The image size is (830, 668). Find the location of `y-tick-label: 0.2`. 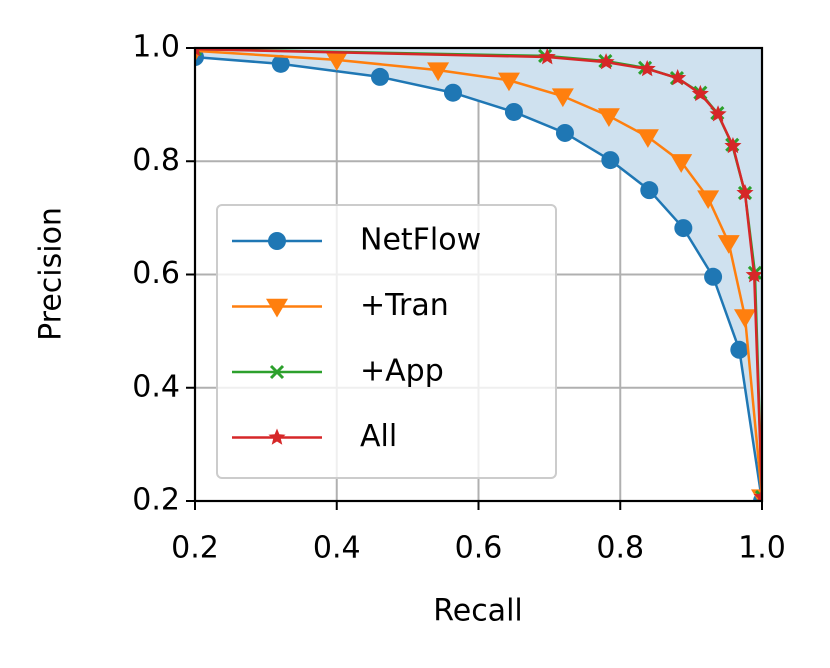

y-tick-label: 0.2 is located at coordinates (156, 500).